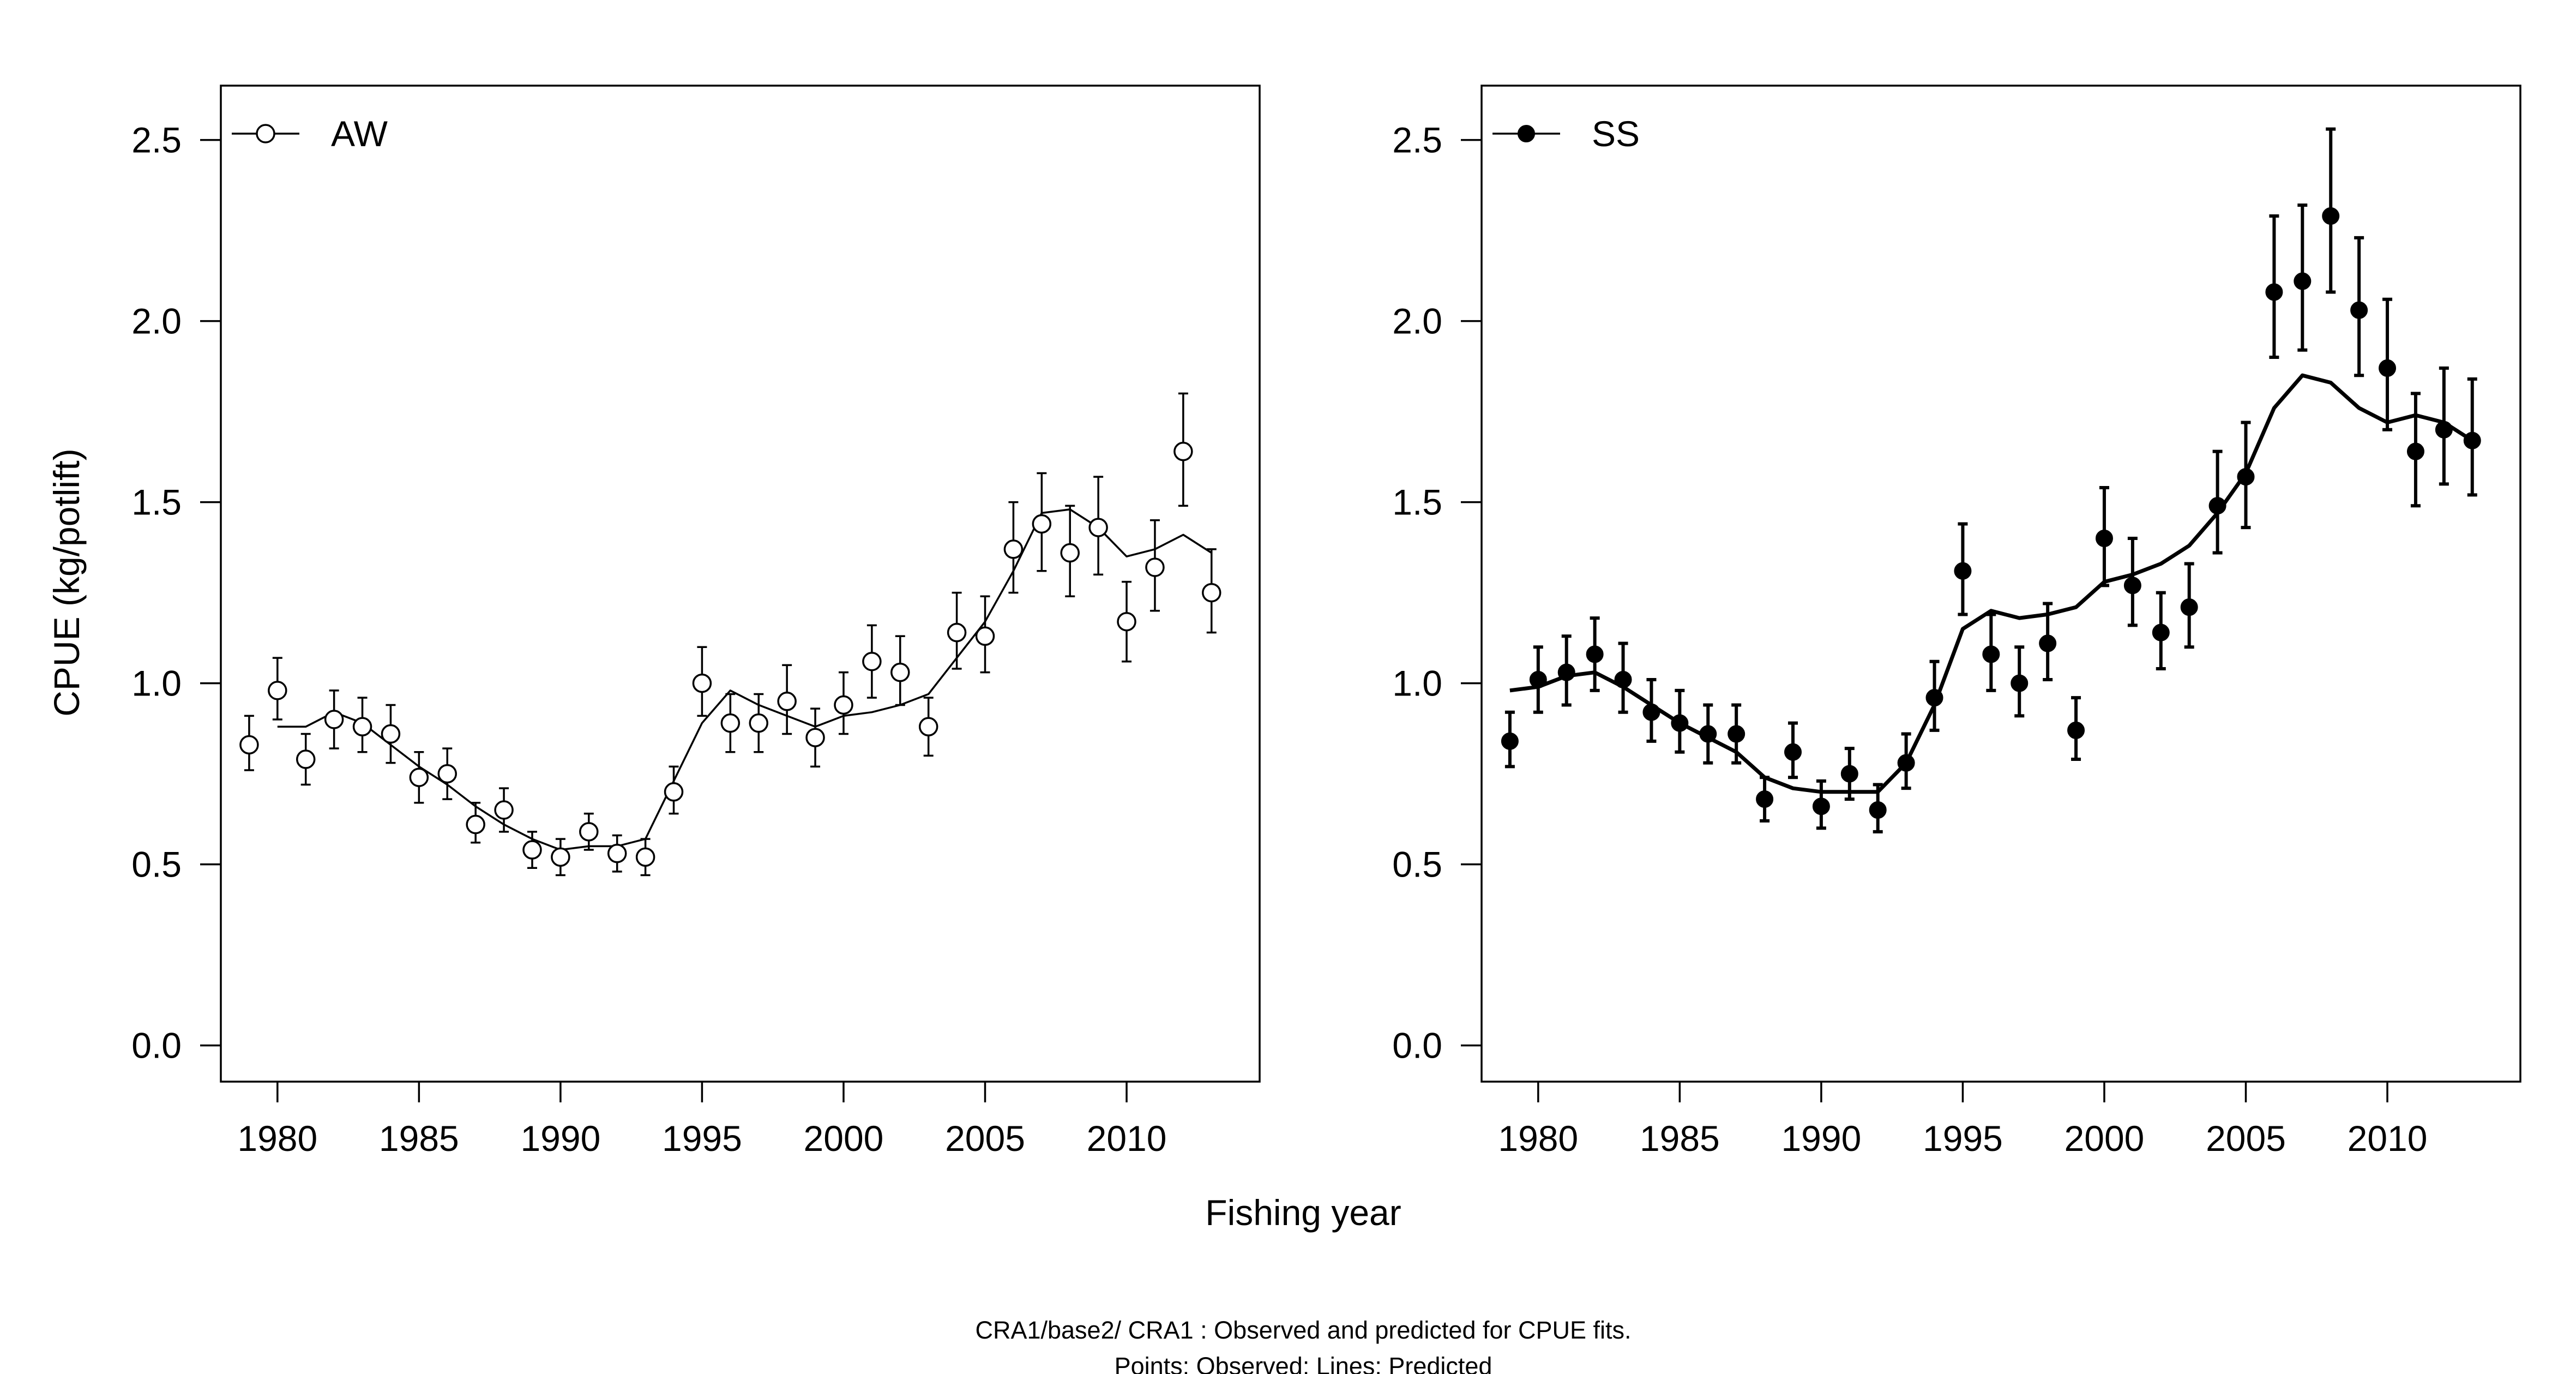 The width and height of the screenshot is (2576, 1374). I want to click on caption-line-2: Points: Observed; Lines: Predicted, so click(1303, 1363).